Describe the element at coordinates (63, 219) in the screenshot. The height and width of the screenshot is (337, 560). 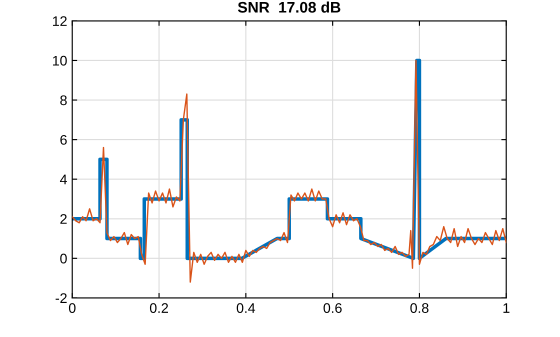
I see `y-tick-label: 2` at that location.